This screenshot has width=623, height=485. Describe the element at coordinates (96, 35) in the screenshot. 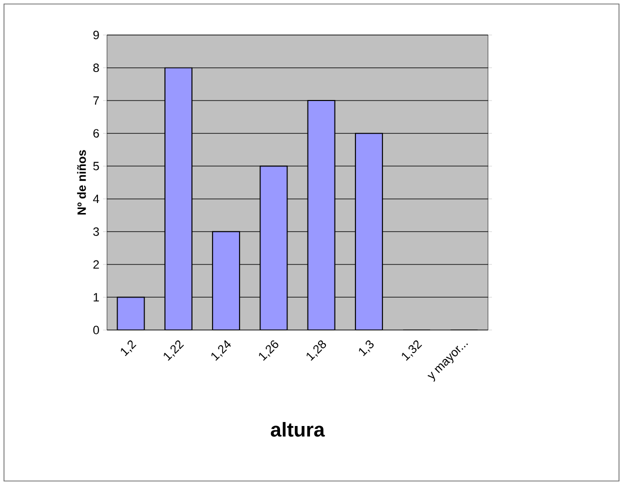

I see `y-tick-label: 9` at that location.